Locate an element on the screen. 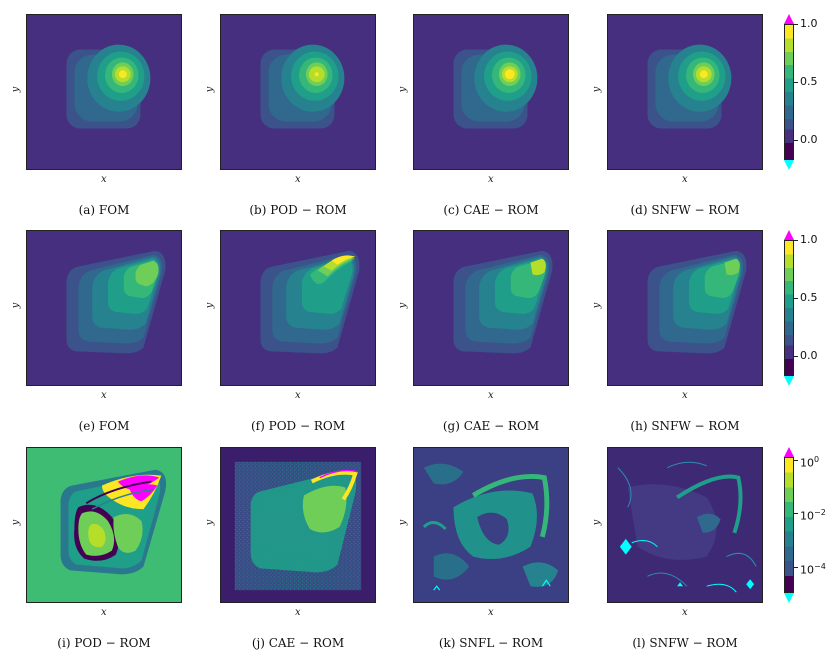 The image size is (830, 664). caption-e: (e) FOM is located at coordinates (104, 426).